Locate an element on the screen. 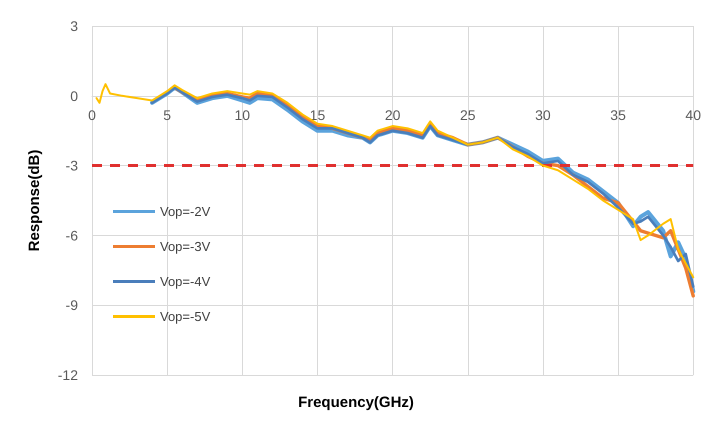 The height and width of the screenshot is (422, 712). y-tick-label: 0 is located at coordinates (74, 96).